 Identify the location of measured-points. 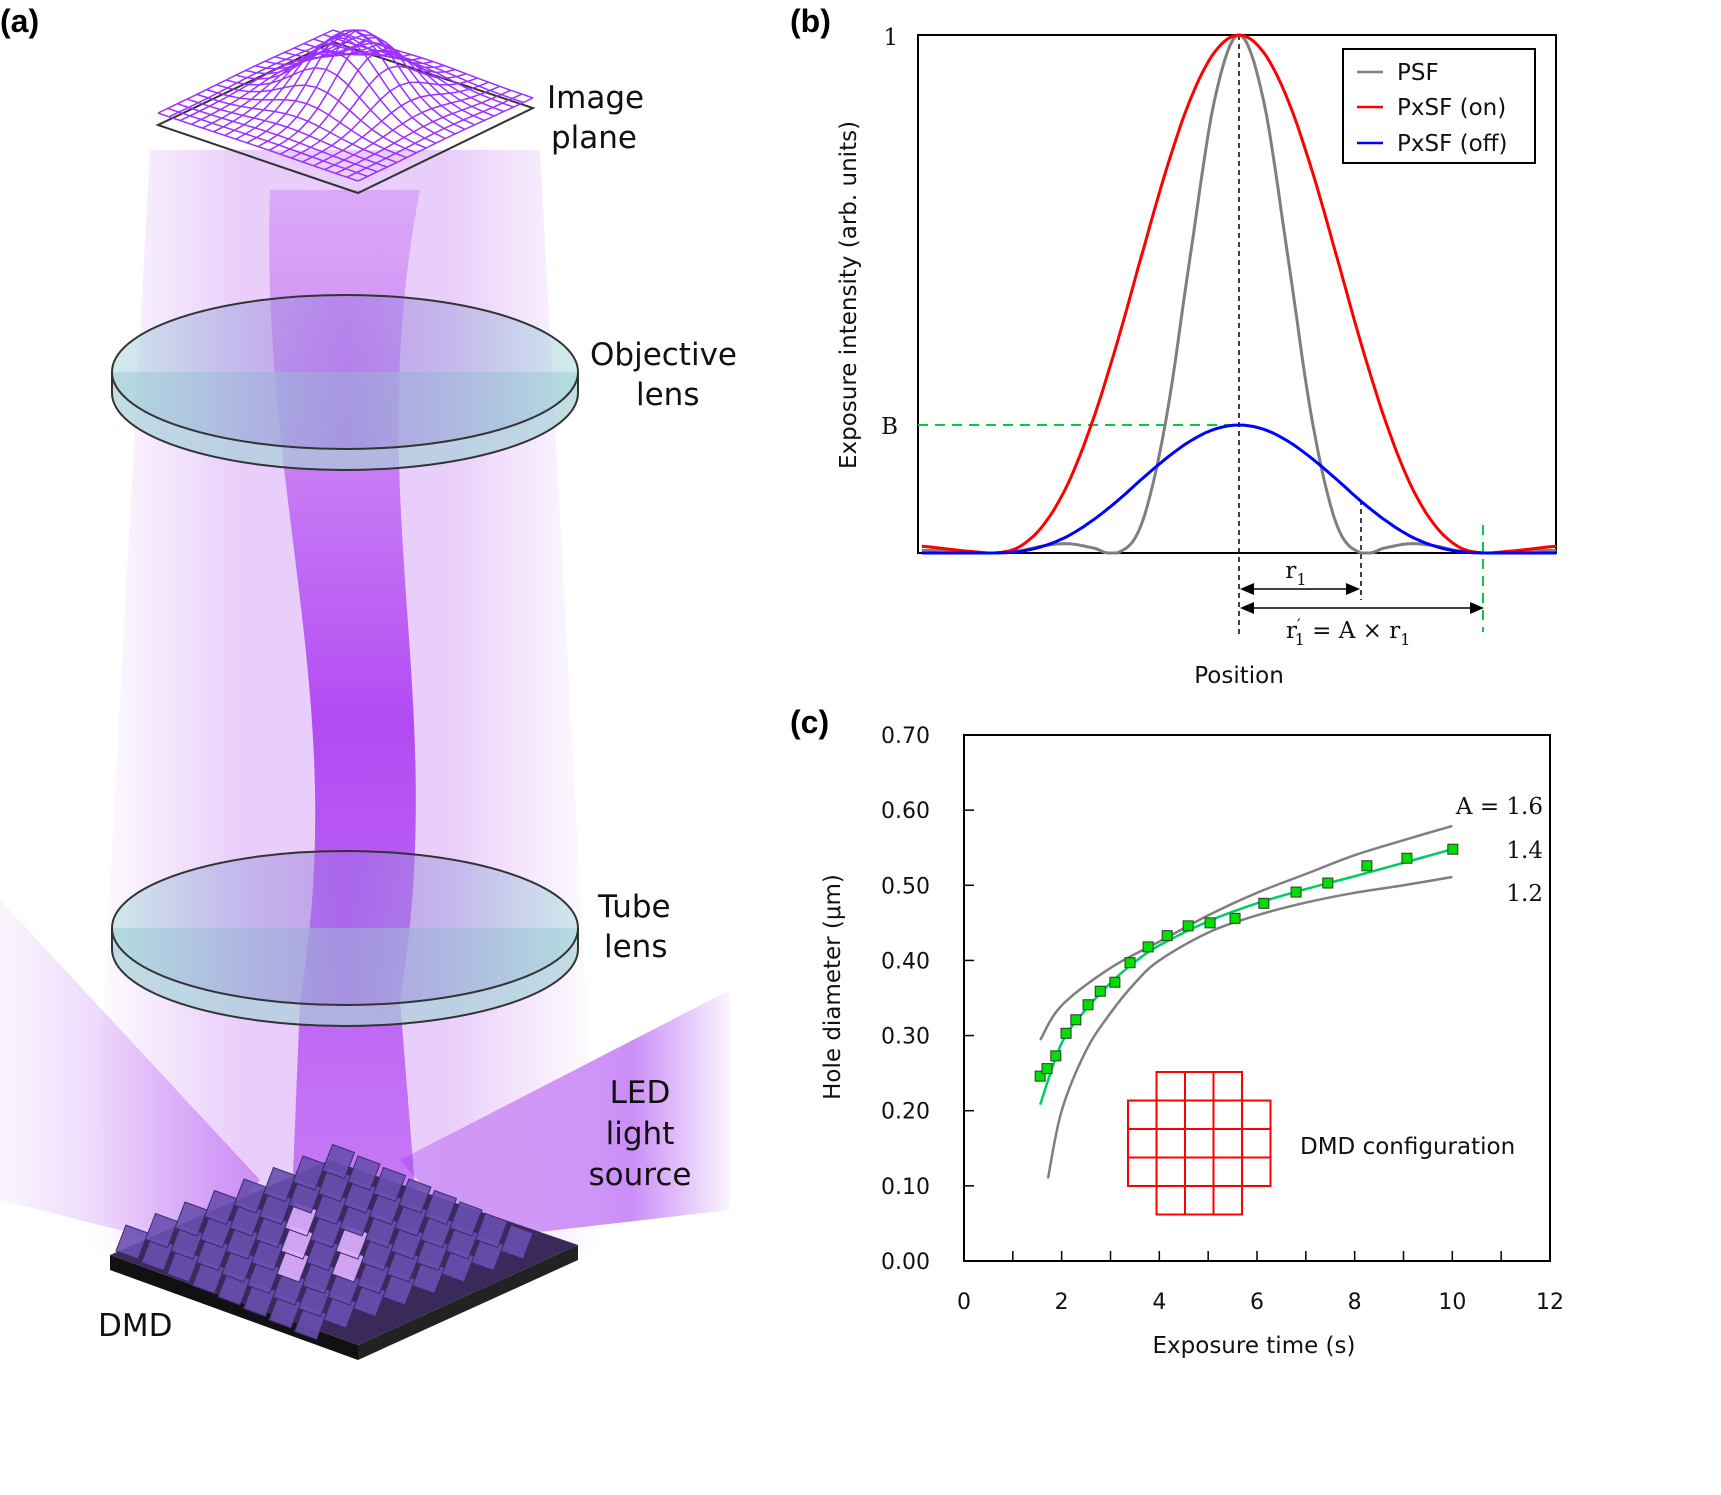
(1246, 962).